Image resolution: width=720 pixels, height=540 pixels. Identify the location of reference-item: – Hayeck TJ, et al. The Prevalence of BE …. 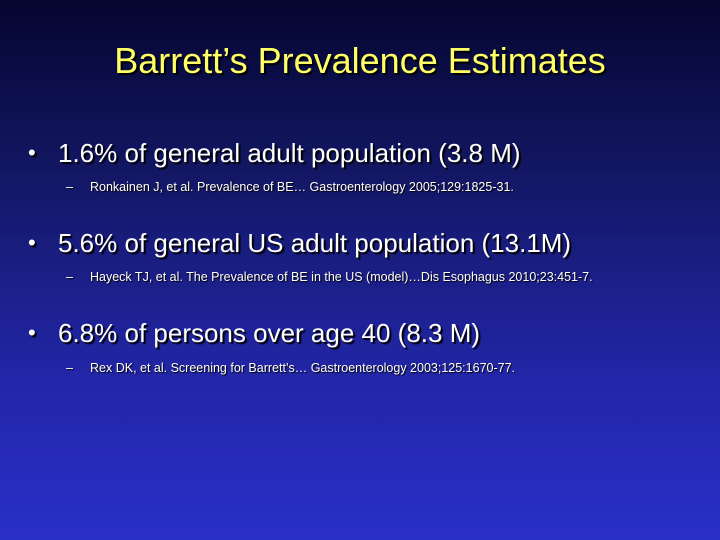
(386, 277).